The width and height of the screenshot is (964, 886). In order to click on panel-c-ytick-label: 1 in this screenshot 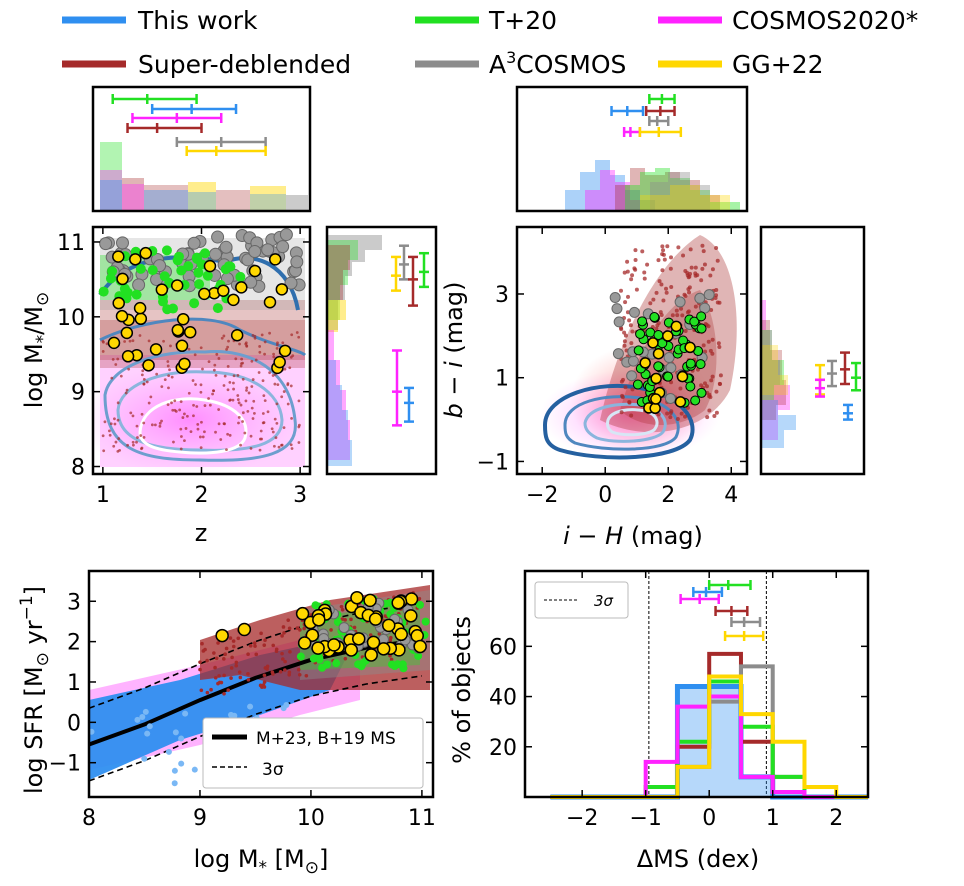, I will do `click(74, 683)`.